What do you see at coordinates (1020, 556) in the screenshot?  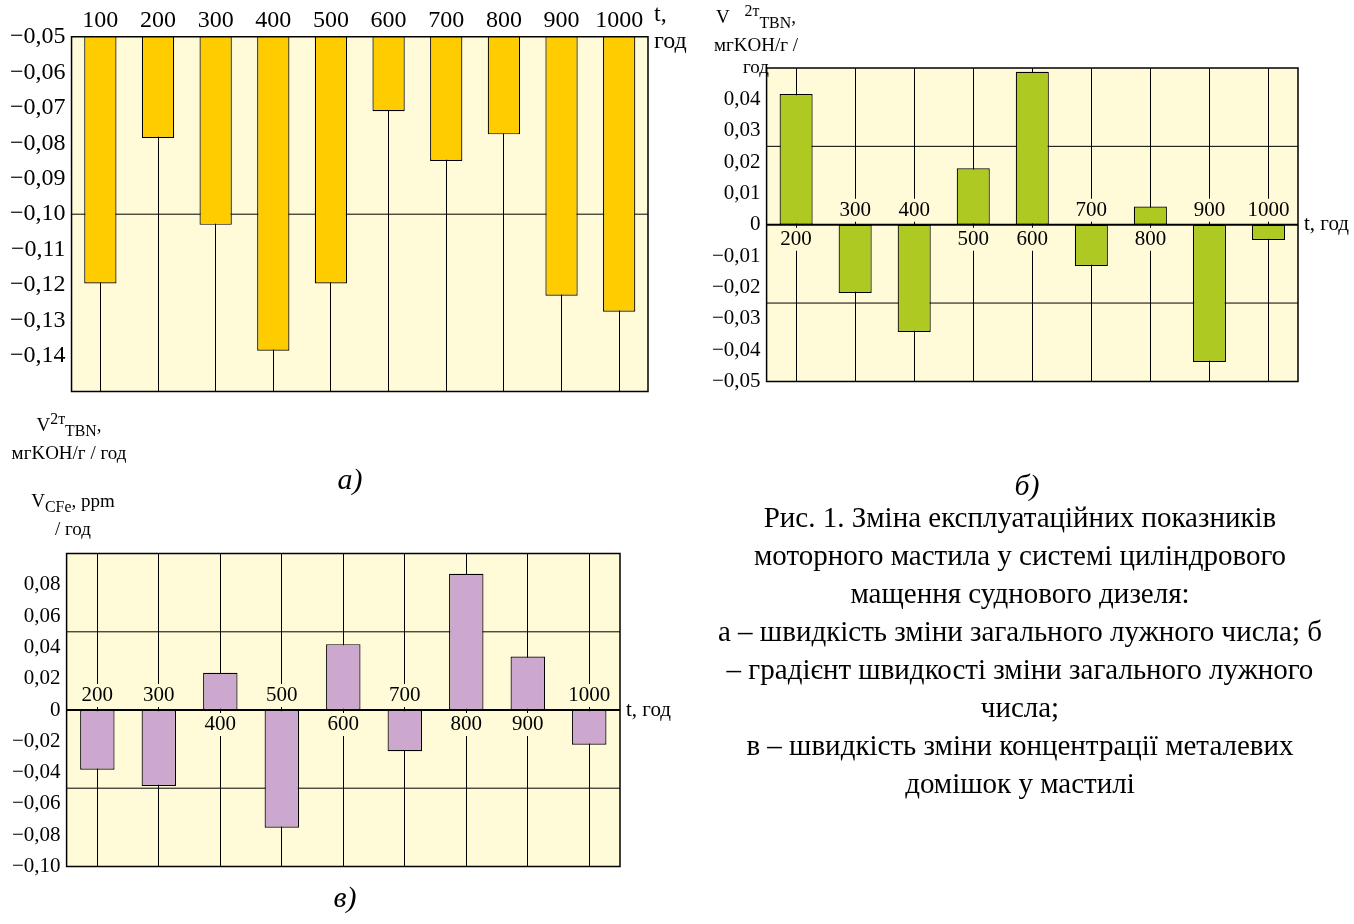 I see `text: Рис. 1. Зміна експлуатаційних показників моторного мастила у системі циліндрового мащення суднового дизеля:` at bounding box center [1020, 556].